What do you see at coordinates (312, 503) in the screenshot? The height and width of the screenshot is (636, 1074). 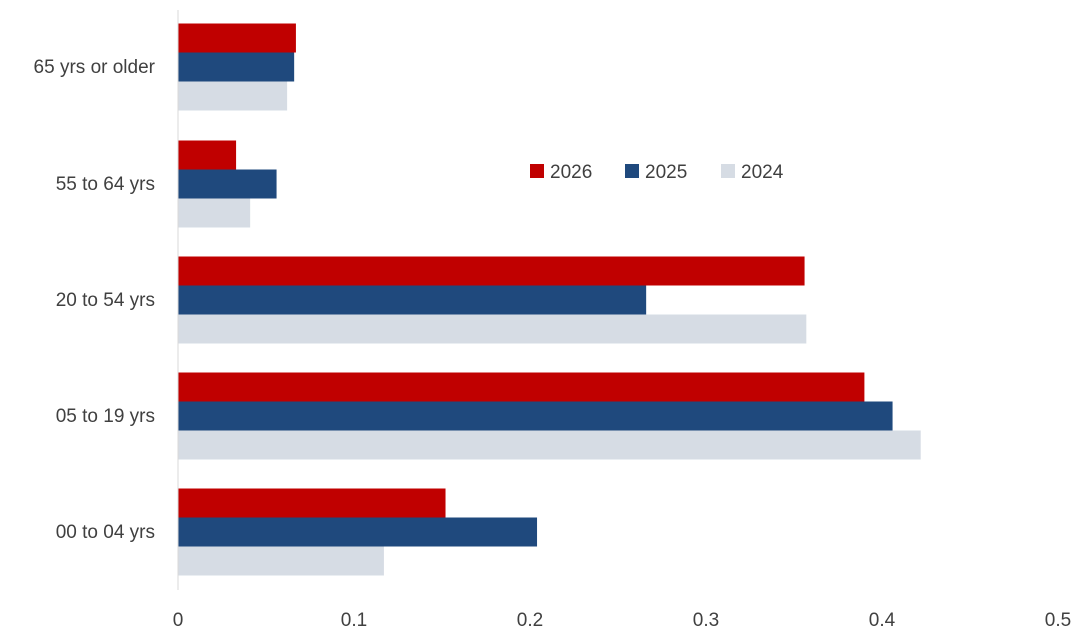 I see `bar-00-to-04-yrs-2026` at bounding box center [312, 503].